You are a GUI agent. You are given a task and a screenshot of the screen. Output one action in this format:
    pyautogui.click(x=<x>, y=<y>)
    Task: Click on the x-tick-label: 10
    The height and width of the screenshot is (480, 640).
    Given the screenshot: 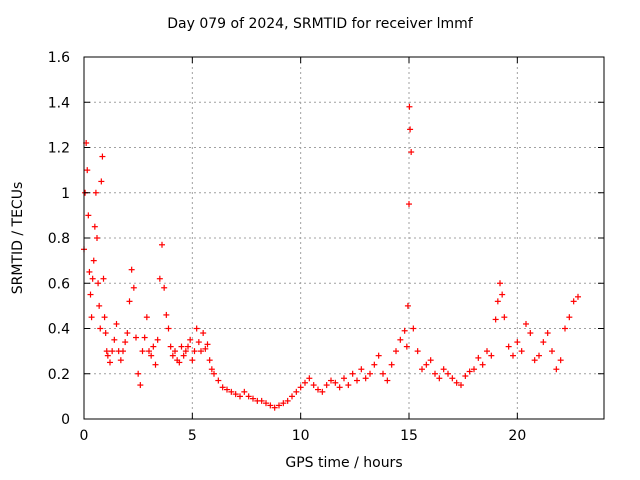 What is the action you would take?
    pyautogui.click(x=301, y=436)
    